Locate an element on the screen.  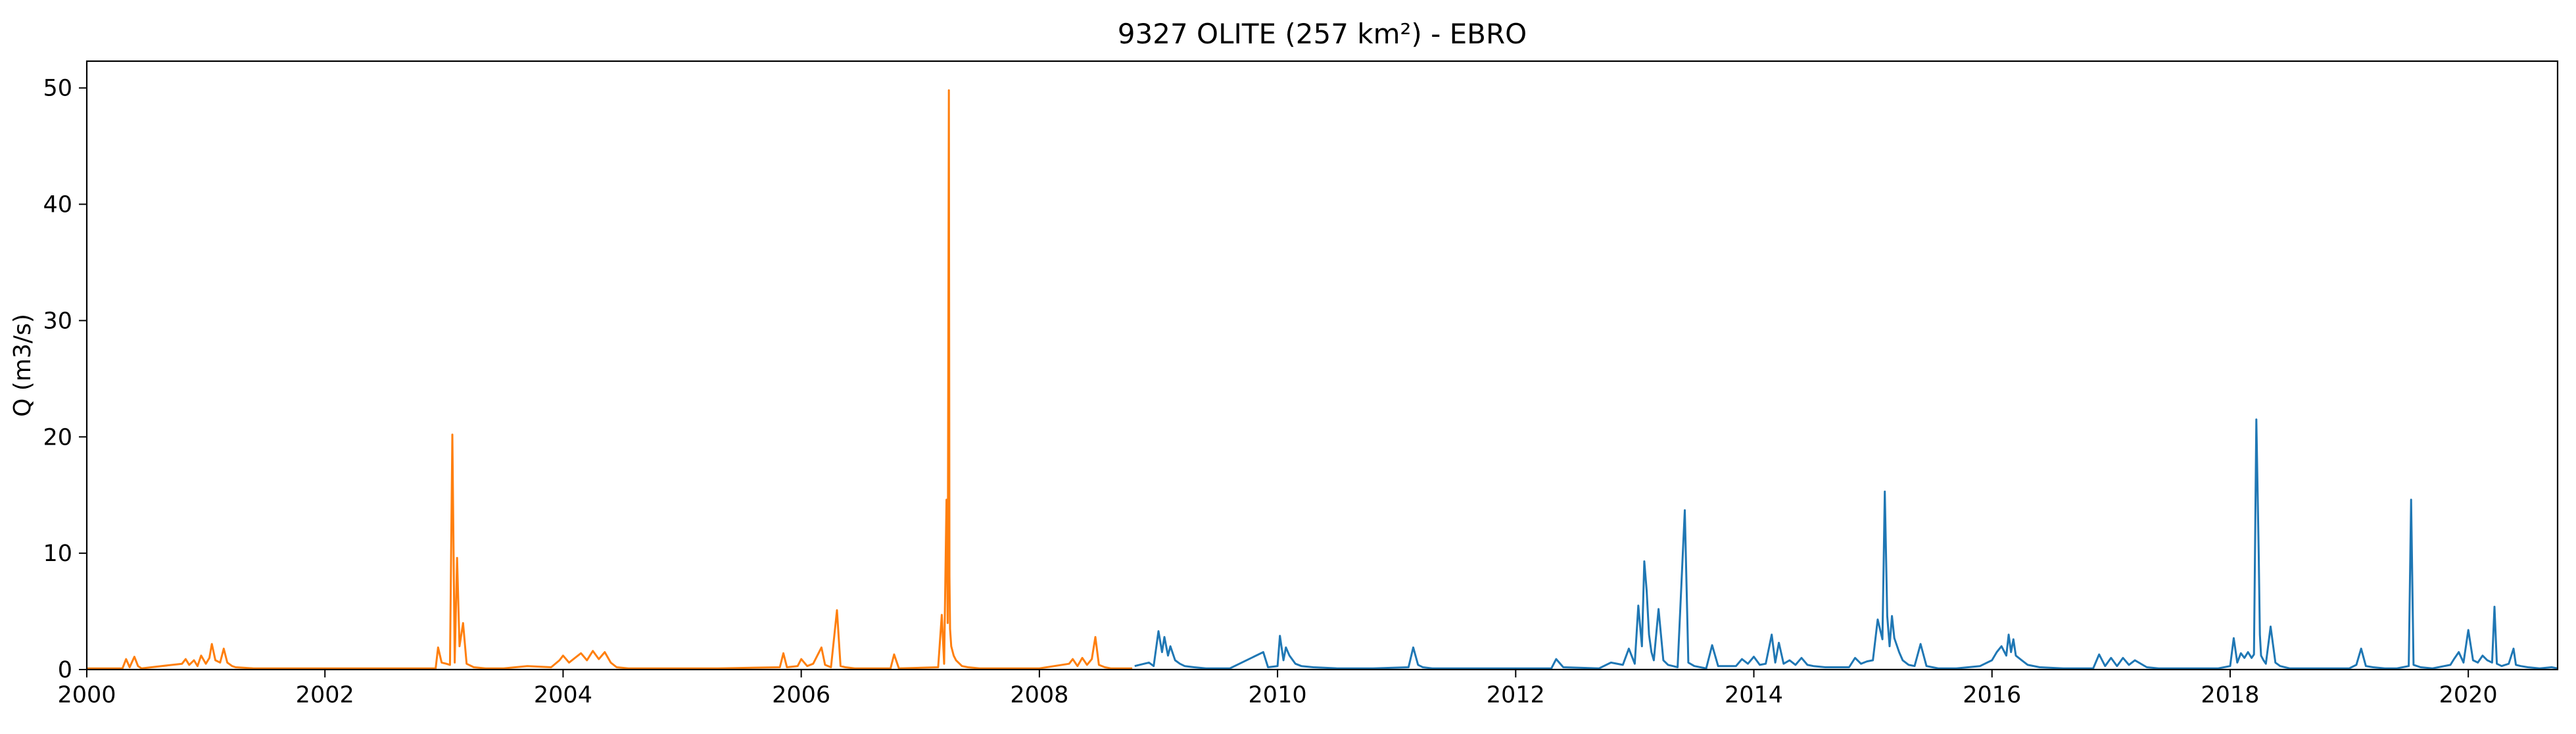
x-tick-label: 2004 is located at coordinates (563, 695).